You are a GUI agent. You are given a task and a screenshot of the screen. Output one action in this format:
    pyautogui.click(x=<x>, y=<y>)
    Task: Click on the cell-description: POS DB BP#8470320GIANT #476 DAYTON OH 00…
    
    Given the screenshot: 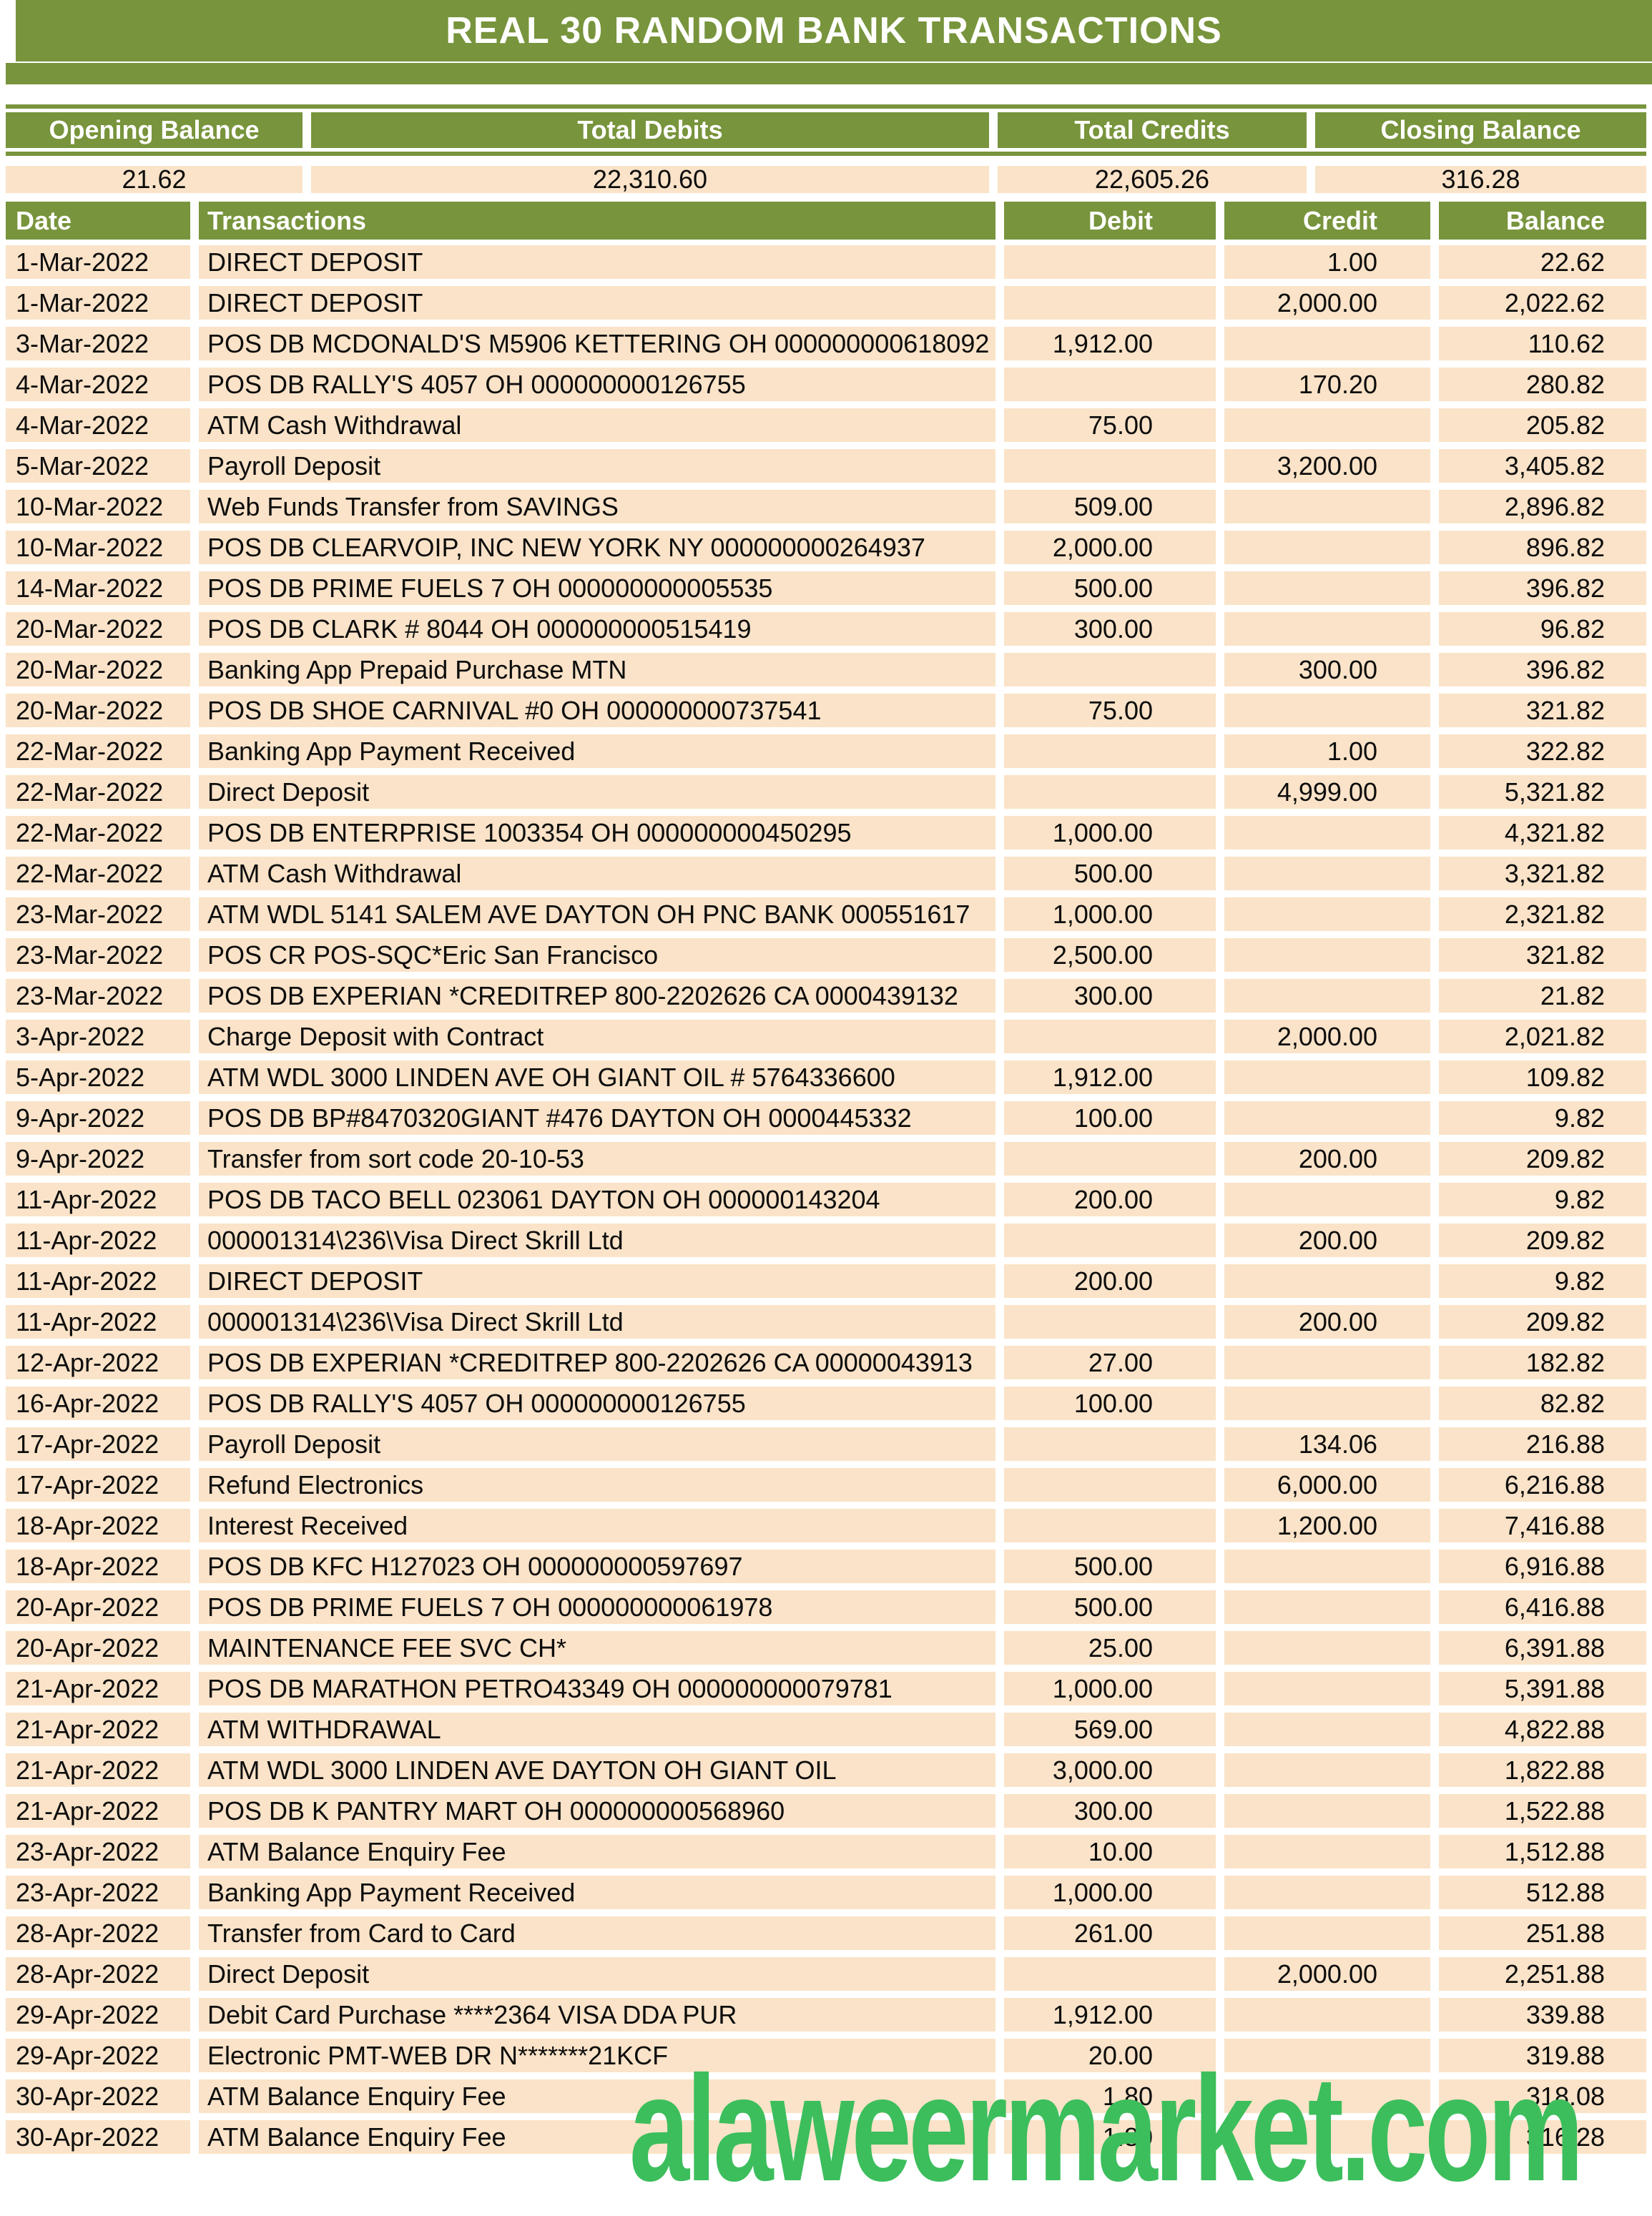 What is the action you would take?
    pyautogui.click(x=597, y=1118)
    